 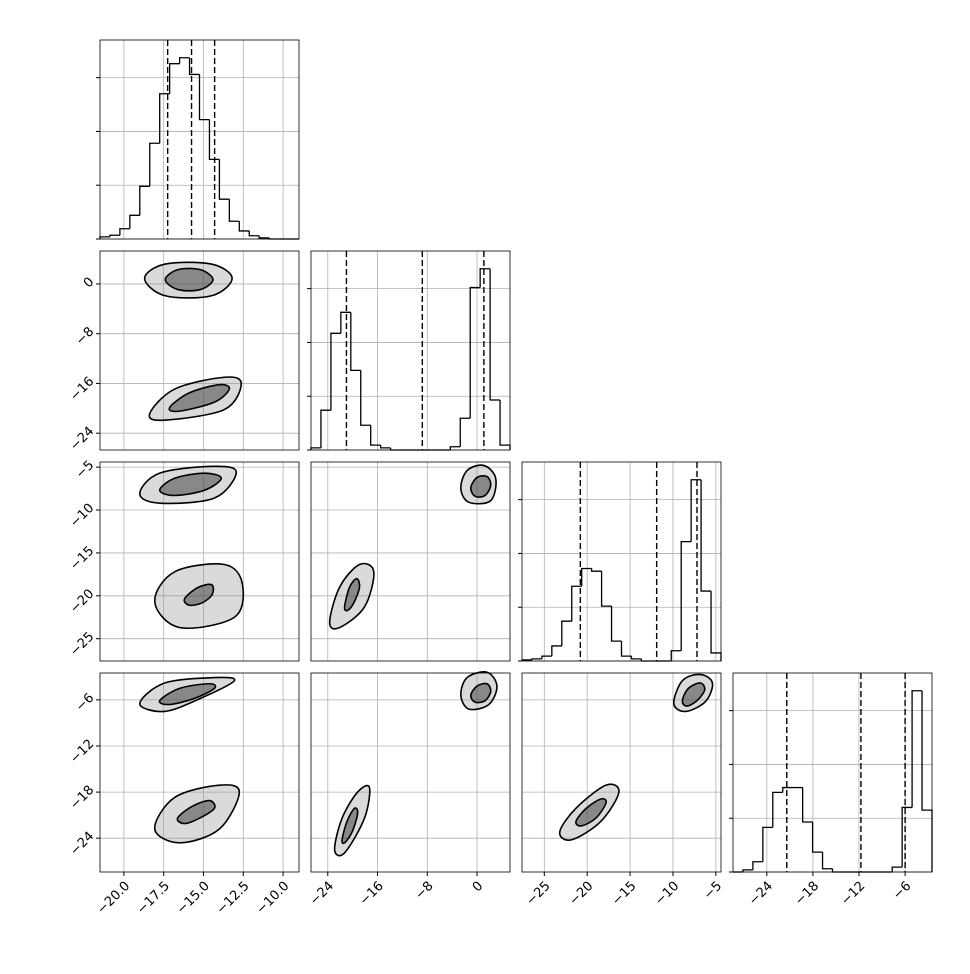 I want to click on y-tick-label: −20, so click(x=82, y=602).